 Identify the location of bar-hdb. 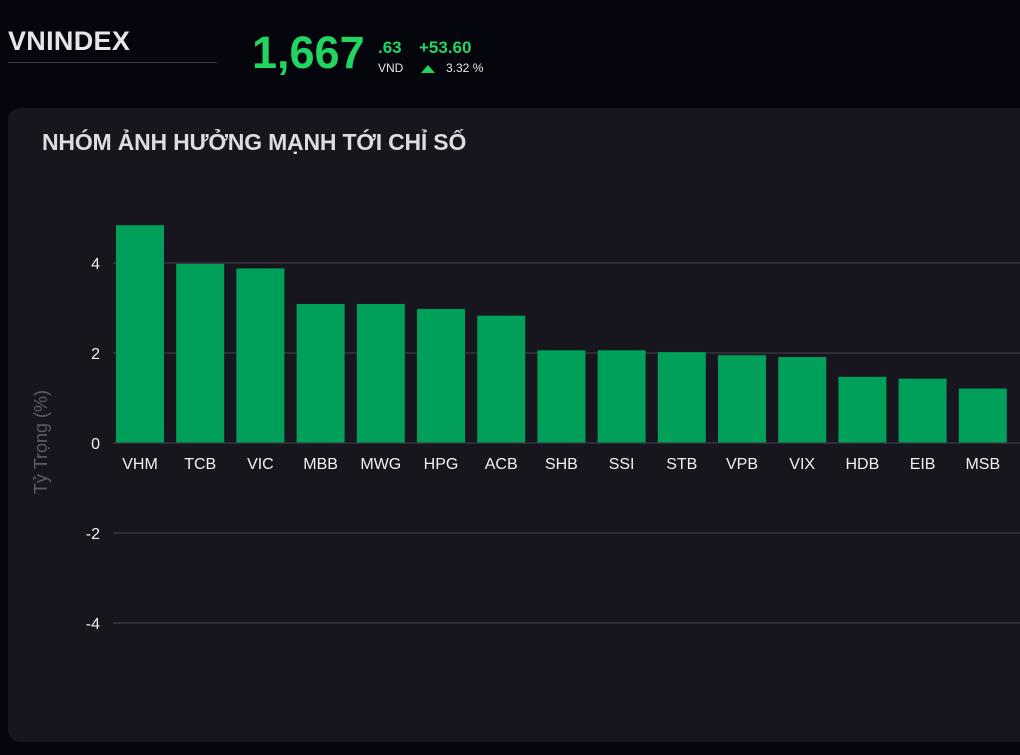
(862, 409).